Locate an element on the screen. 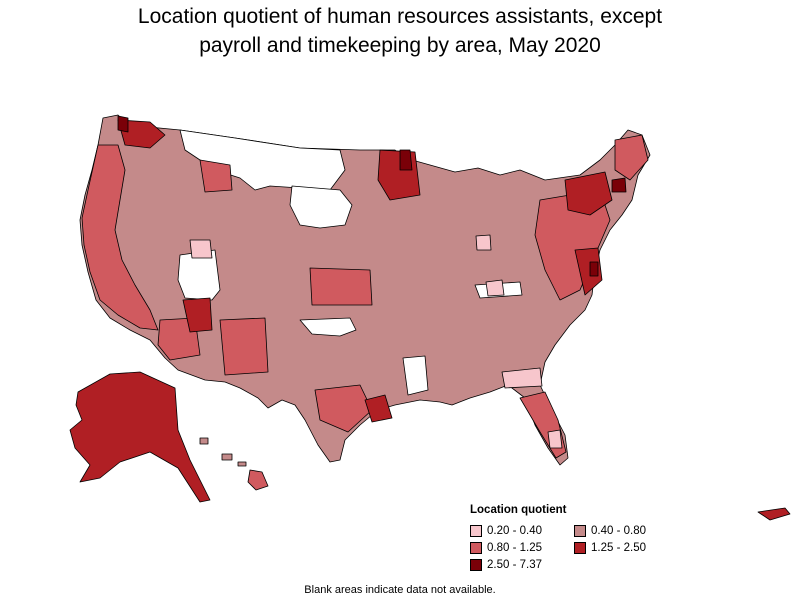 This screenshot has width=800, height=600. region-pacific-coast is located at coordinates (120, 237).